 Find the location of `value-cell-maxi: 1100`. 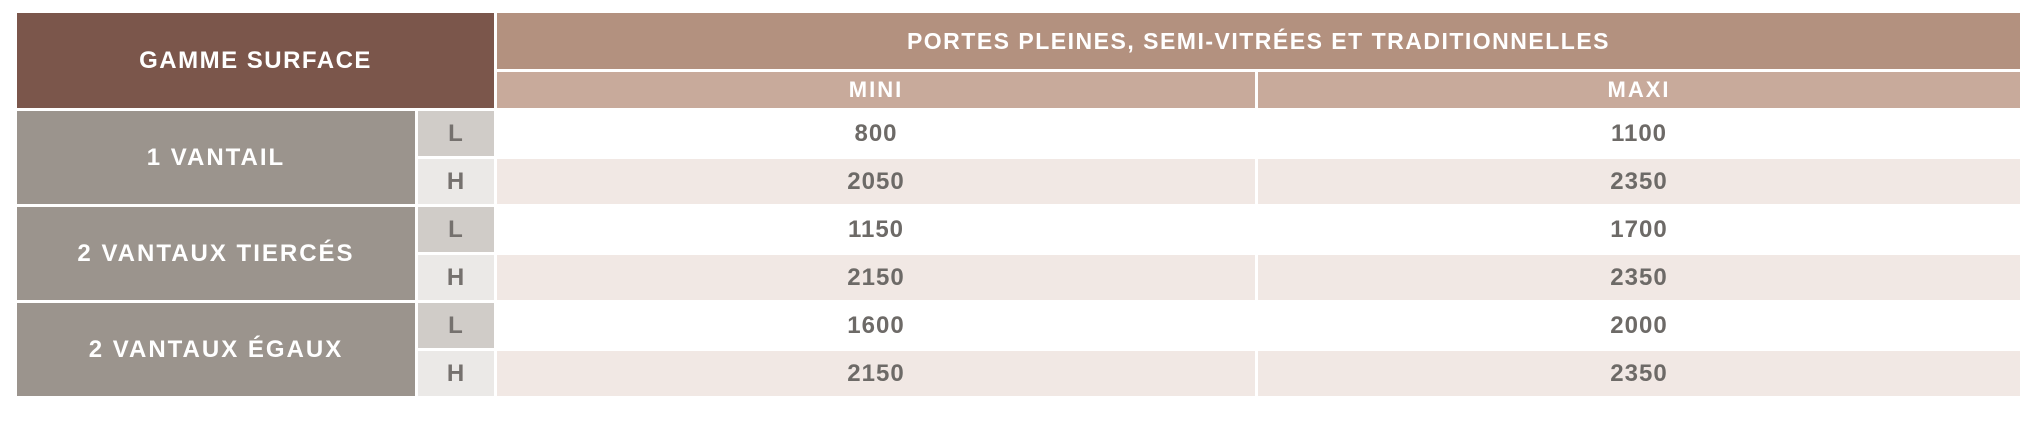

value-cell-maxi: 1100 is located at coordinates (1639, 133).